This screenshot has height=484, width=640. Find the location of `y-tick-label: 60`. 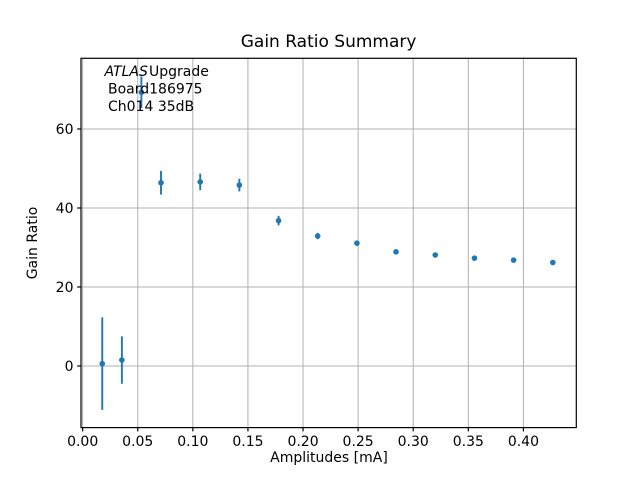

y-tick-label: 60 is located at coordinates (65, 130).